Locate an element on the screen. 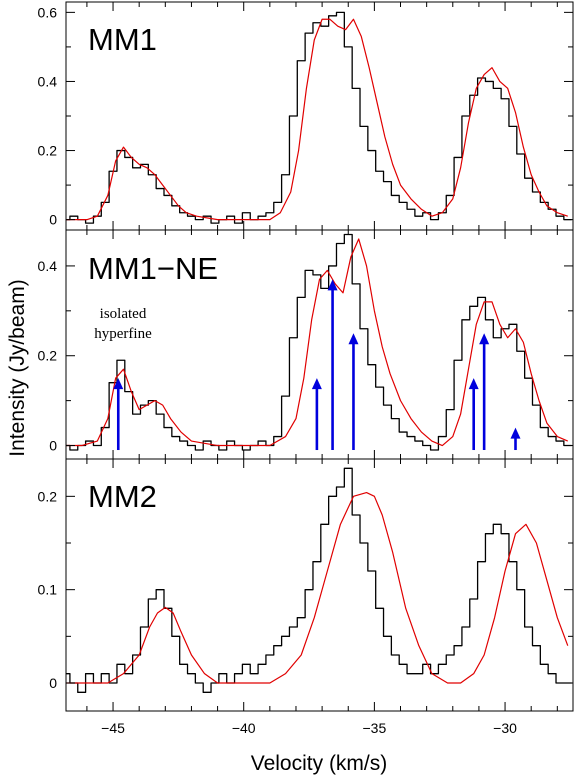 The height and width of the screenshot is (778, 575). y-axis-title: Intensity (Jy/beam) is located at coordinates (17, 367).